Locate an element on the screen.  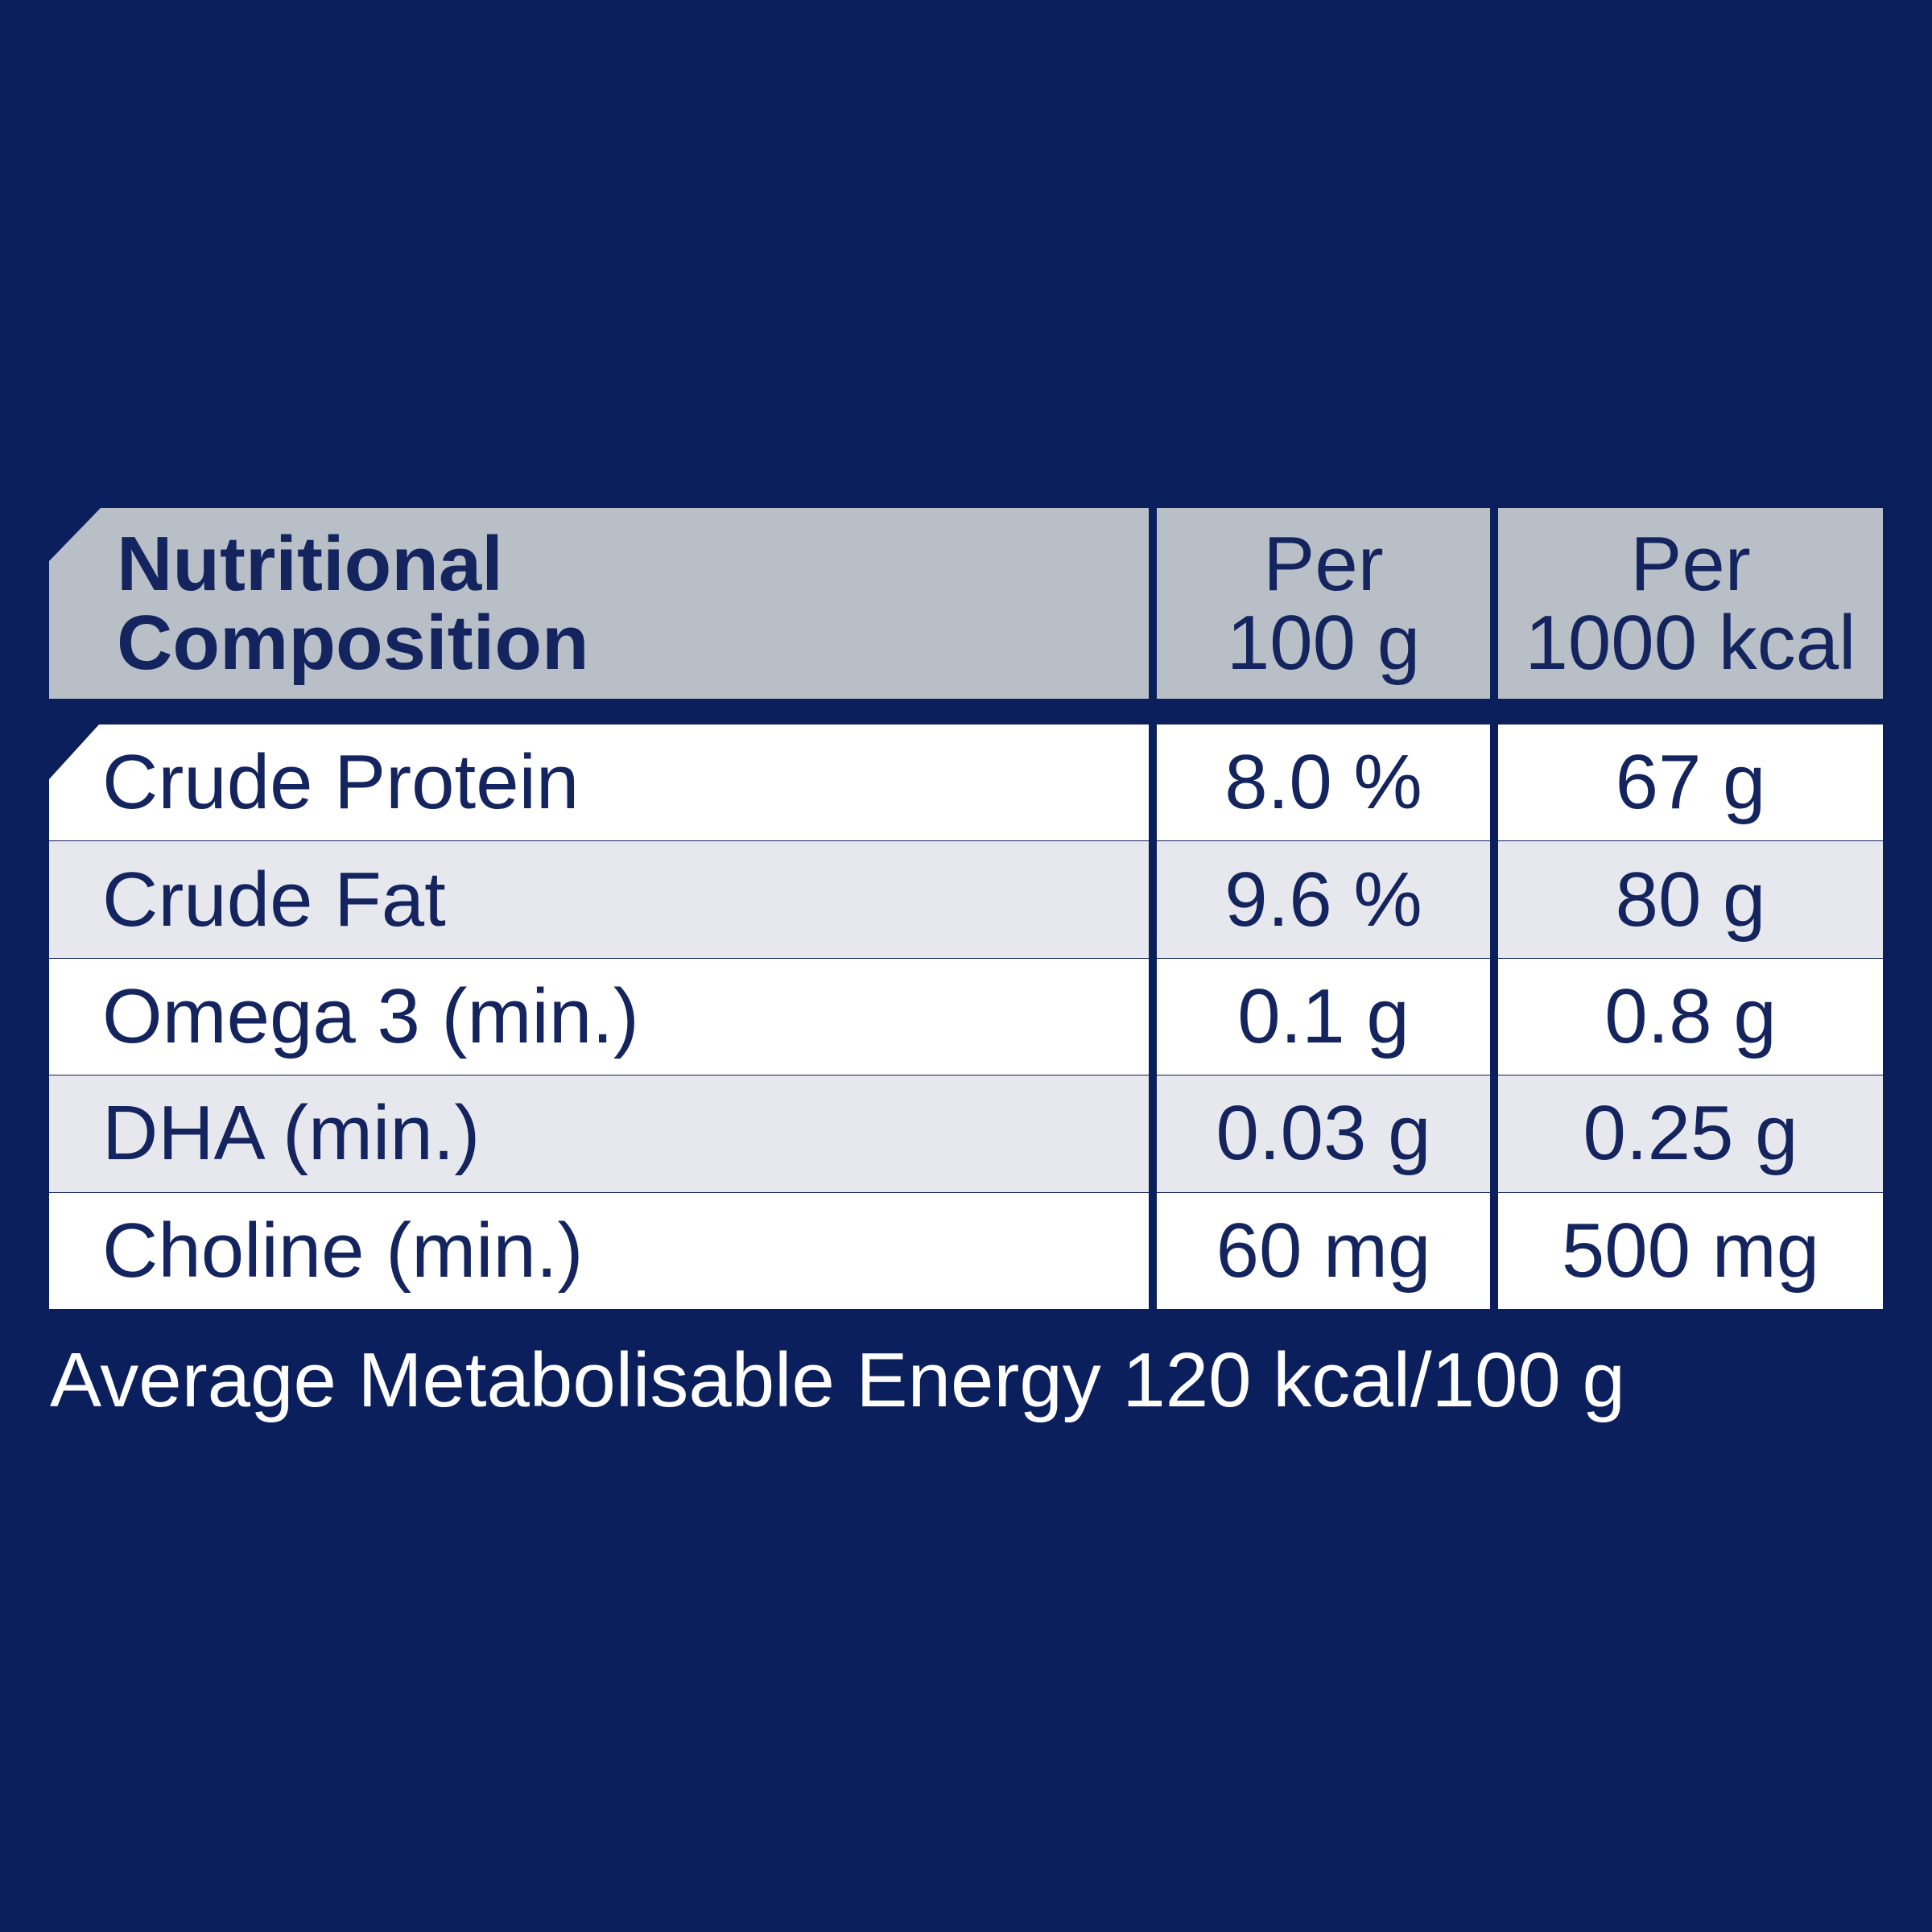
cell-text: 100 g is located at coordinates (1323, 642).